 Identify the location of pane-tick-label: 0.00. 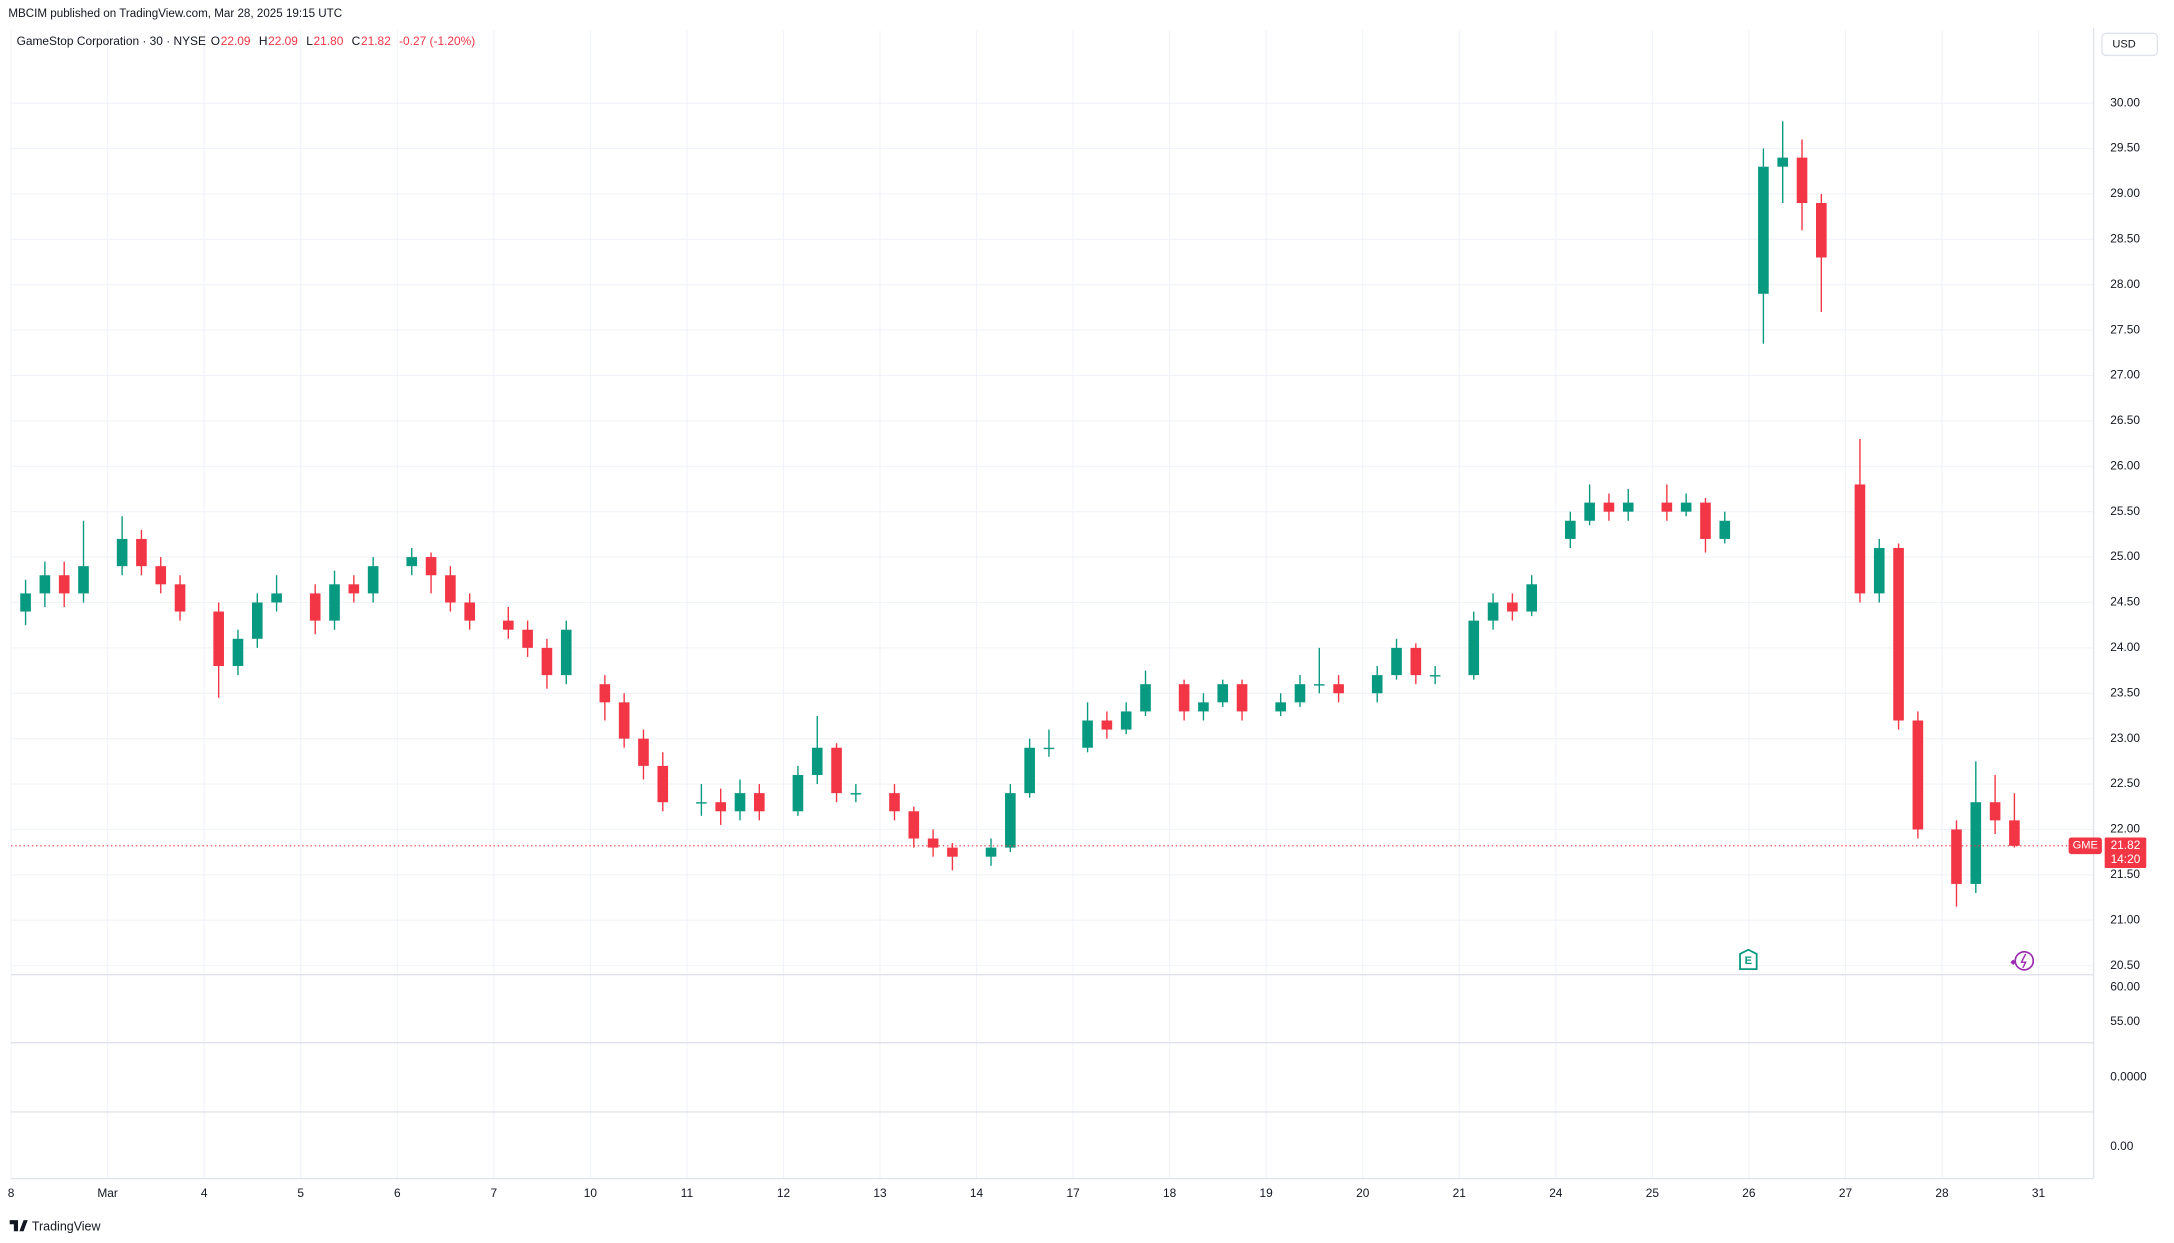
(2122, 1146).